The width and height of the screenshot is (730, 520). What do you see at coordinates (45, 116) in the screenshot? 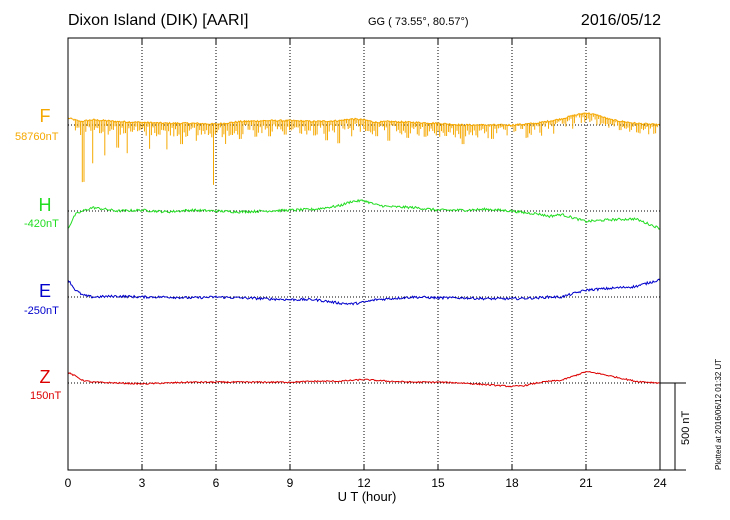
I see `component-f-label: F` at bounding box center [45, 116].